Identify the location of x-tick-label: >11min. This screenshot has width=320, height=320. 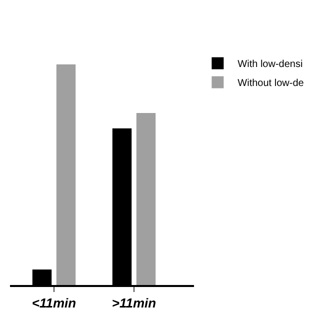
(134, 302).